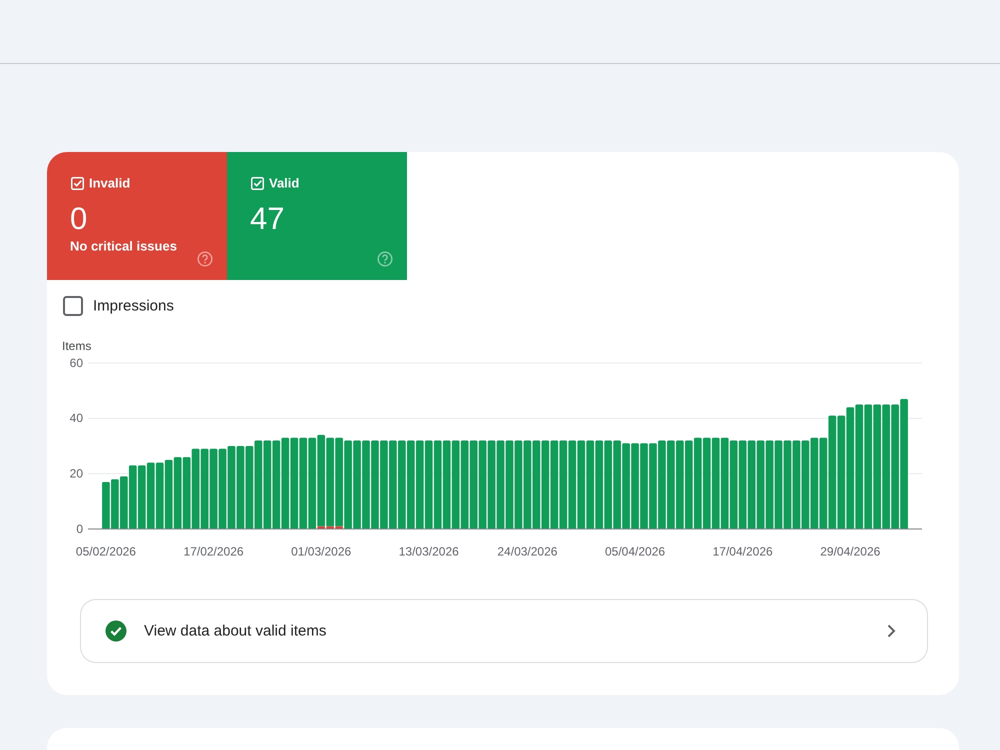 This screenshot has width=1000, height=750. Describe the element at coordinates (235, 631) in the screenshot. I see `text: View data about valid items` at that location.